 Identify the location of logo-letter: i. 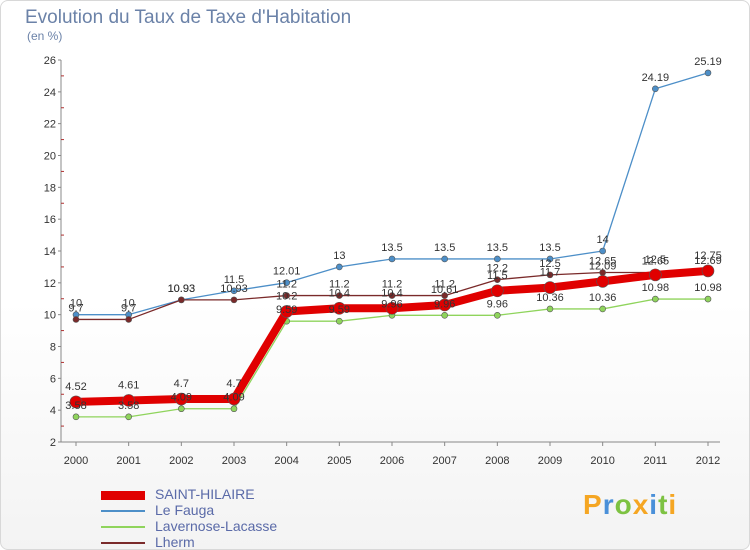
(654, 504).